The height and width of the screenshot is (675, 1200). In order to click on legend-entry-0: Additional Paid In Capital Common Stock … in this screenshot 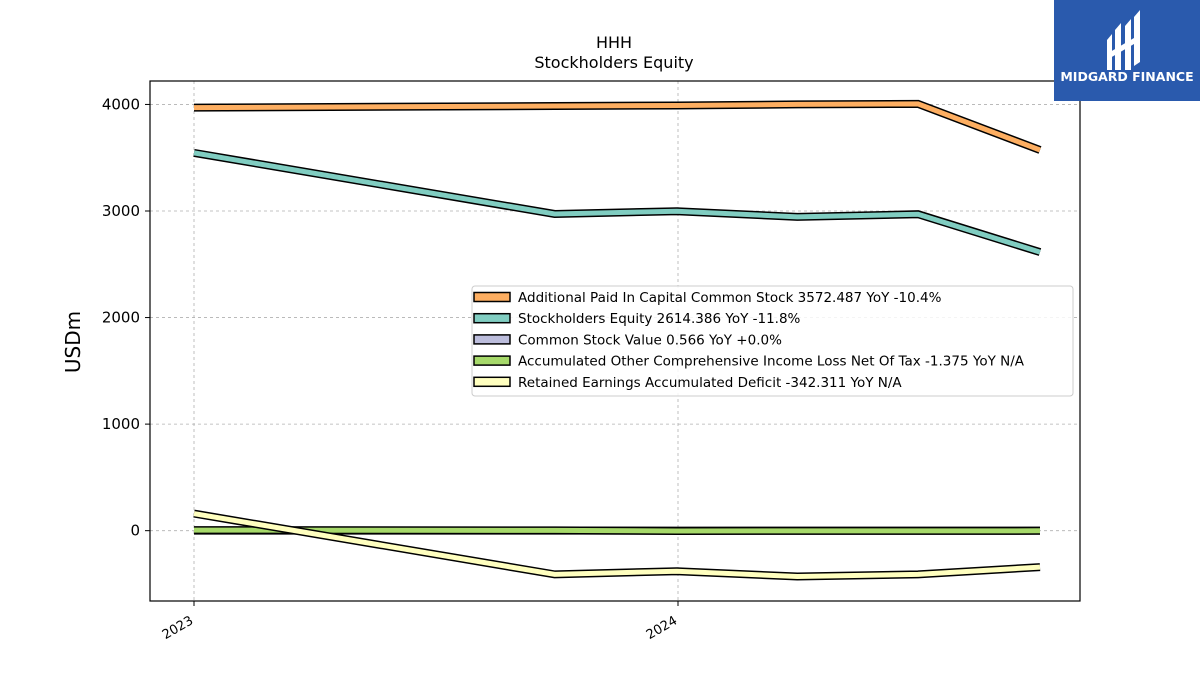, I will do `click(730, 298)`.